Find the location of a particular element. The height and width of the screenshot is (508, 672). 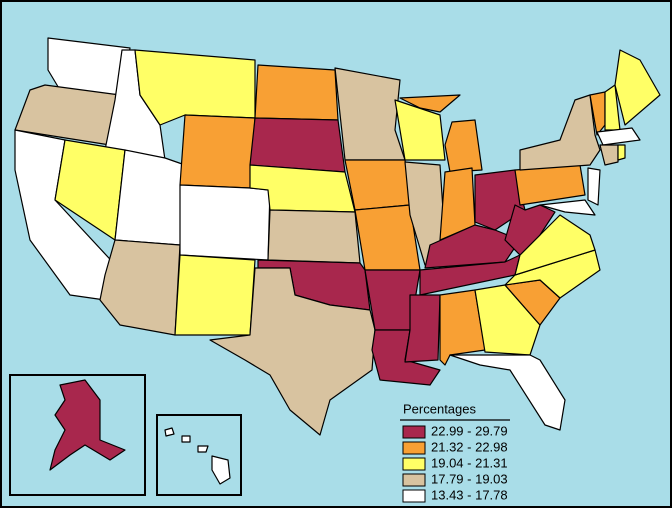

hawaii-inset is located at coordinates (199, 455).